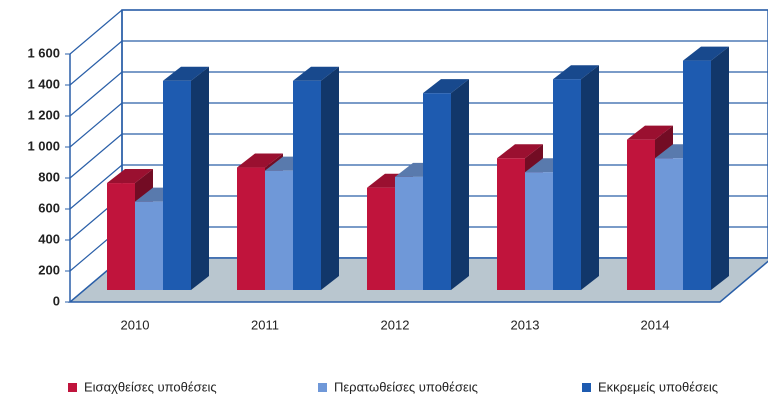 The height and width of the screenshot is (403, 768). I want to click on y-tick-label: 1 000, so click(43, 145).